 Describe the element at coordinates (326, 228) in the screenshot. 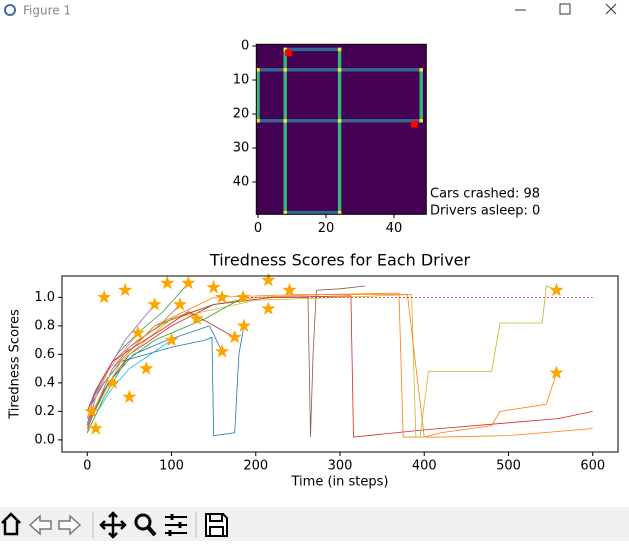

I see `x-tick-label: 20` at that location.